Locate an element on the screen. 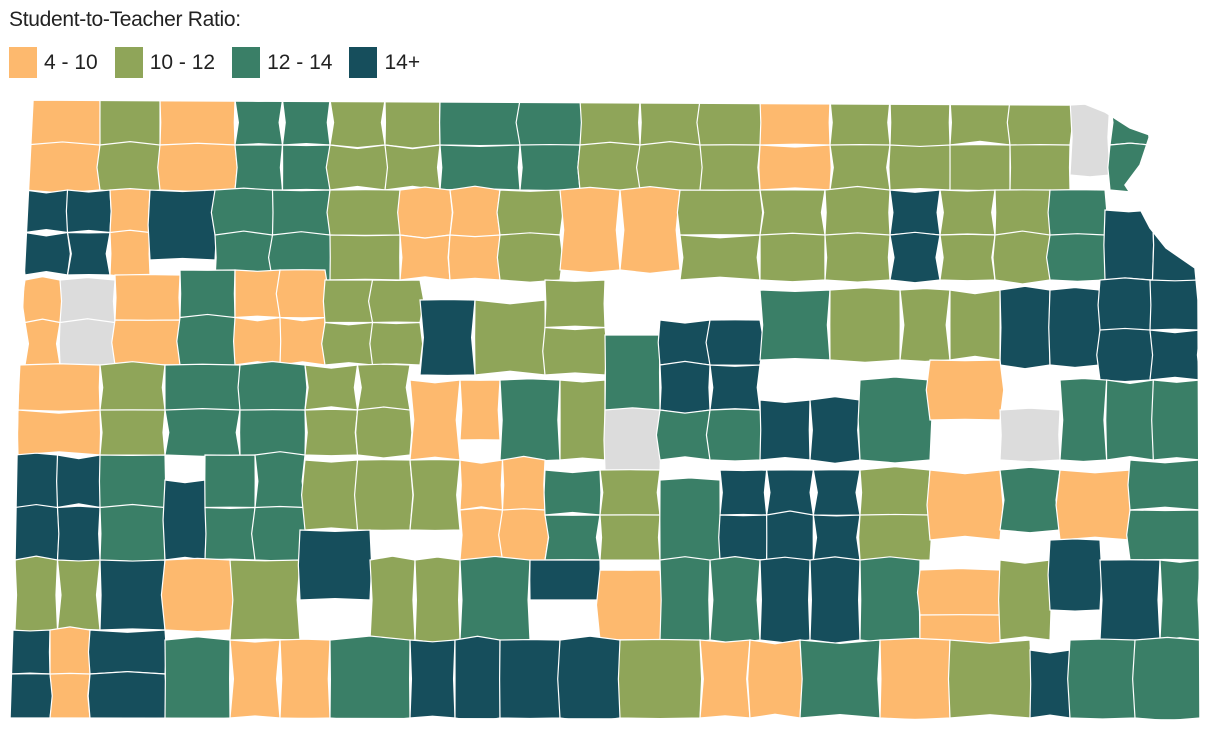 This screenshot has height=732, width=1220. legend-item-10-12: 10 - 12 is located at coordinates (164, 62).